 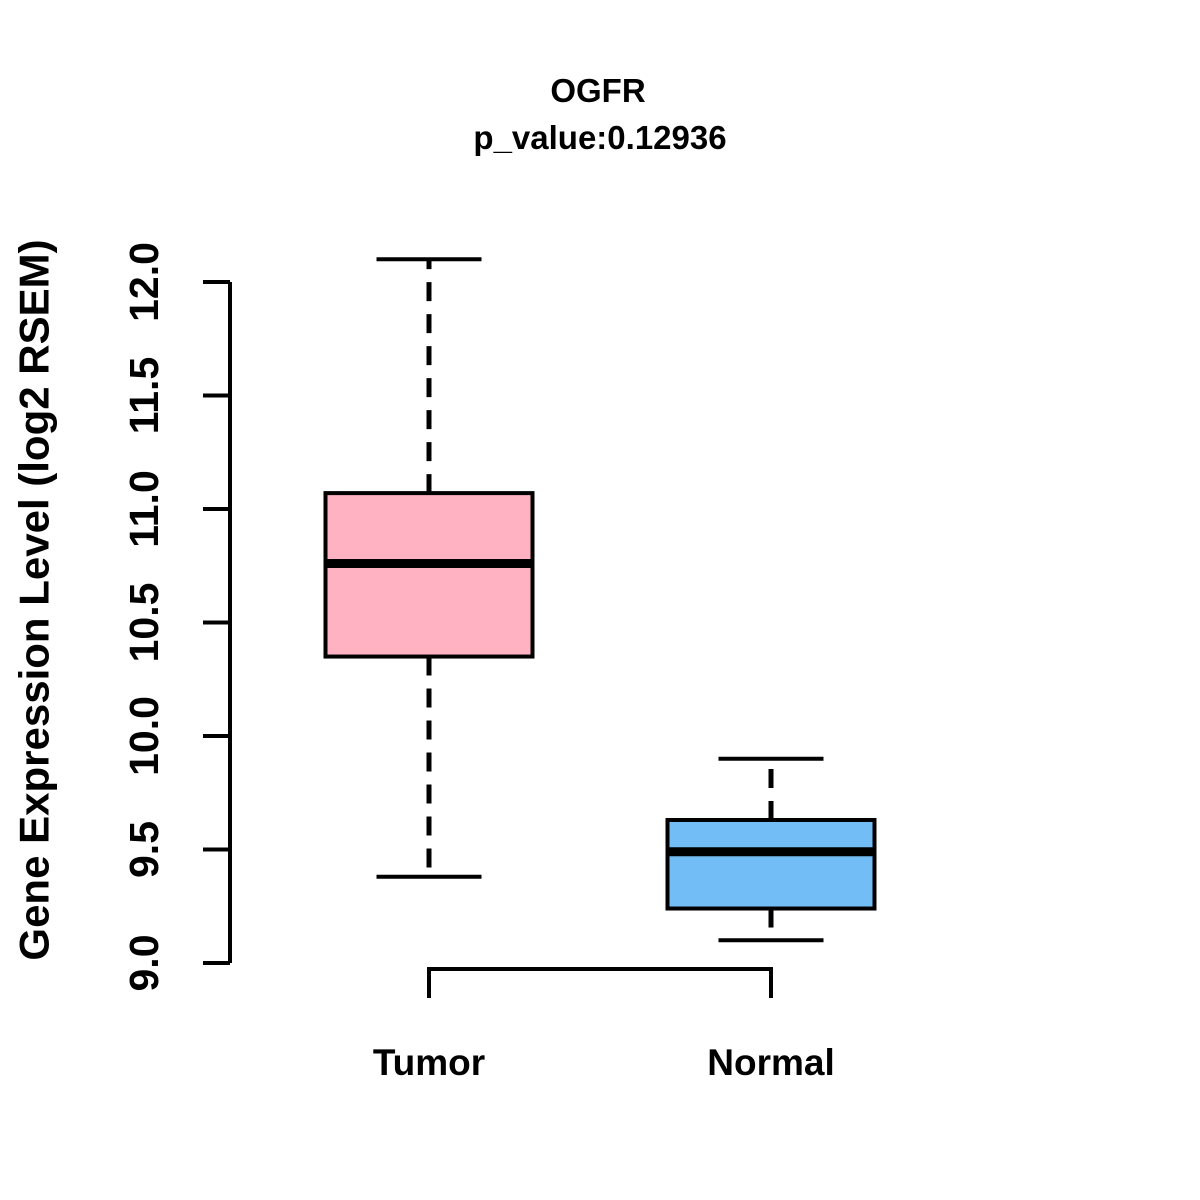 I want to click on chart-subtitle: p_value:0.12936, so click(x=599, y=137).